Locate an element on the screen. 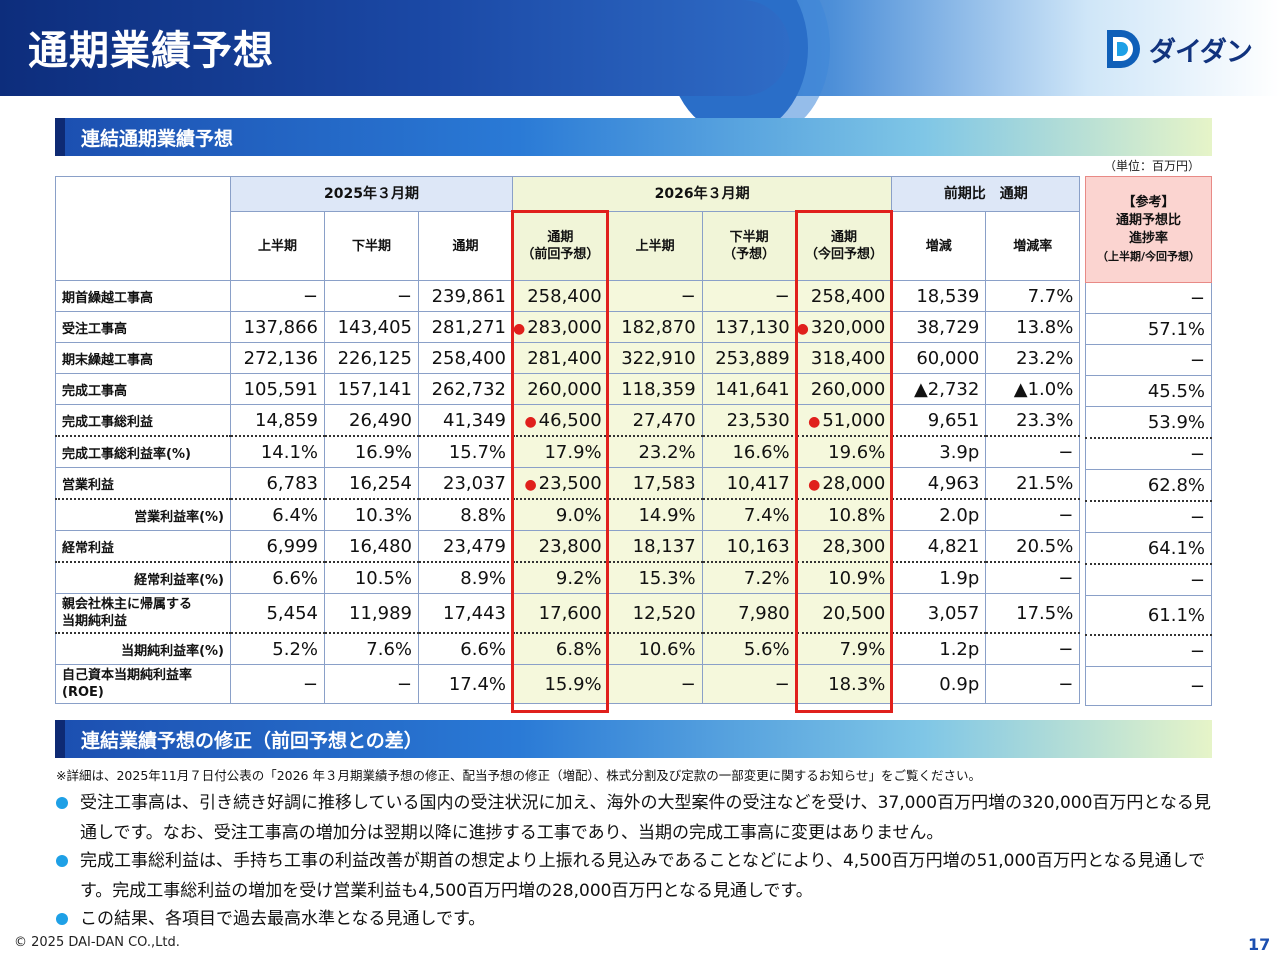  row-label: 完成工事総利益率(%) is located at coordinates (143, 451).